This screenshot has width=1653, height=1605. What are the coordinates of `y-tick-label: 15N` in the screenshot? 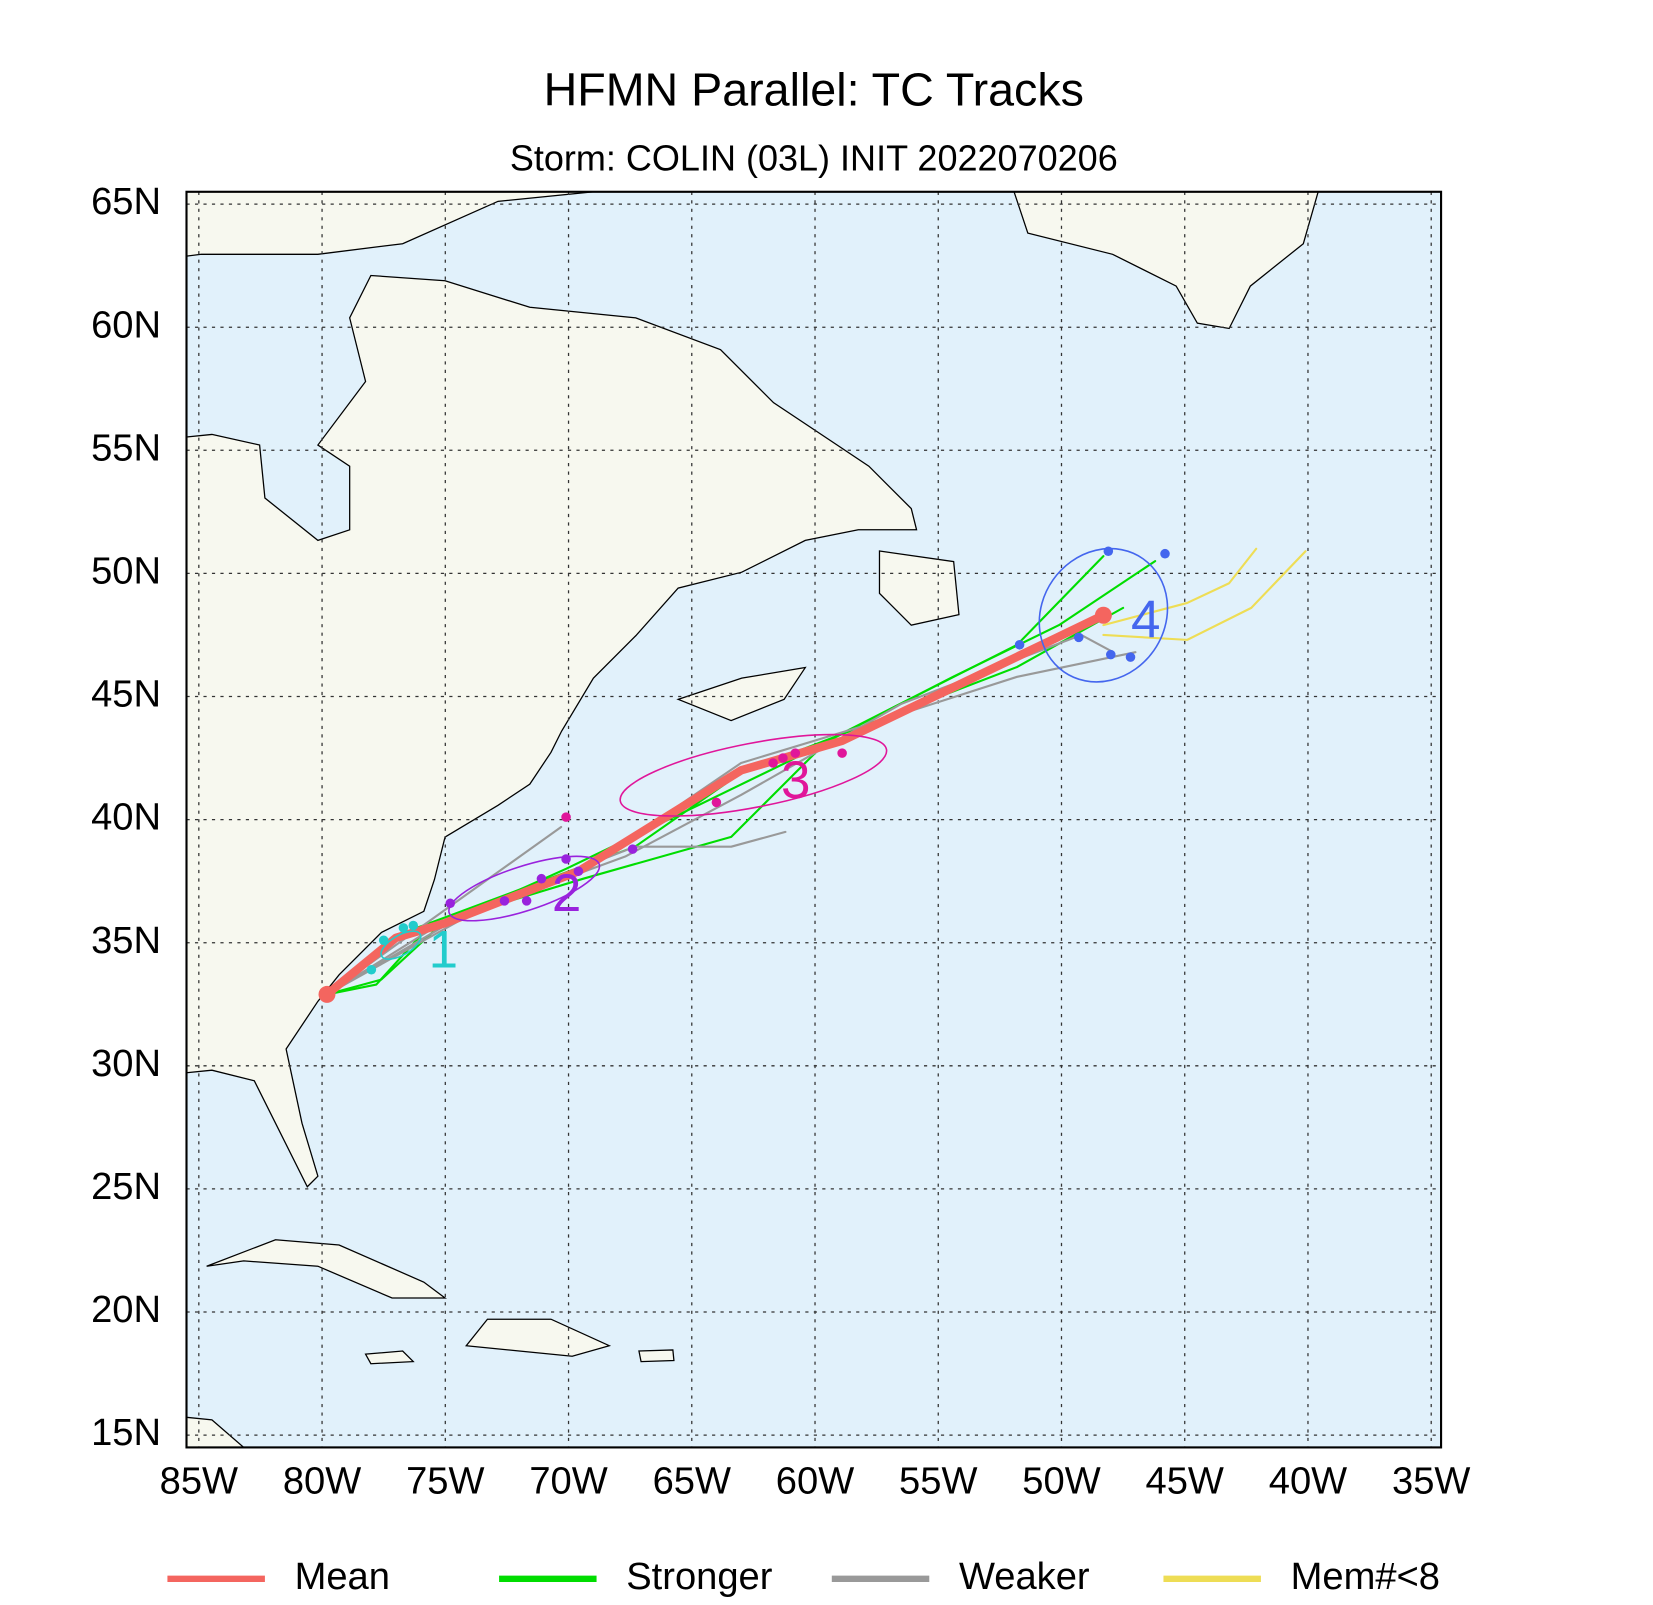 It's located at (126, 1432).